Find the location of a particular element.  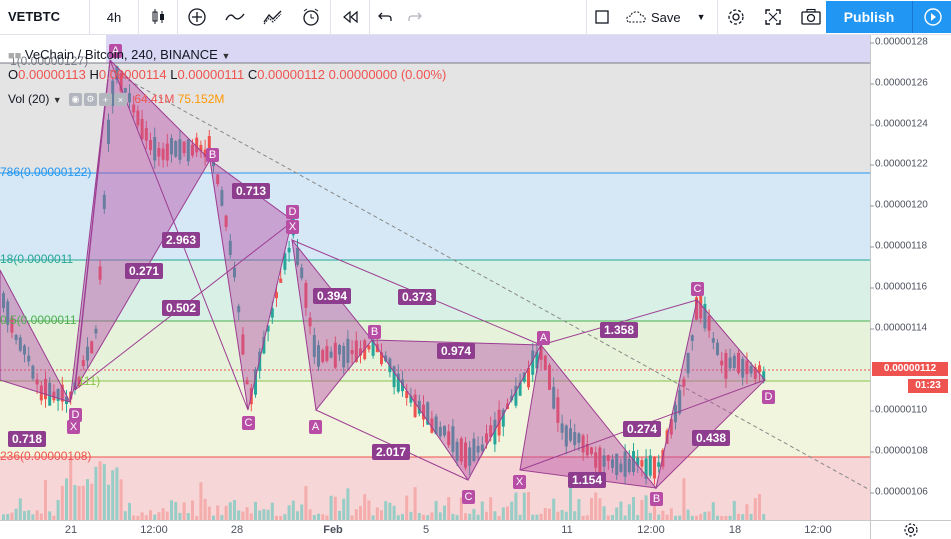

time-axis: 21 12:00 28 Feb 5 11 12:00 18 12:00 is located at coordinates (435, 529).